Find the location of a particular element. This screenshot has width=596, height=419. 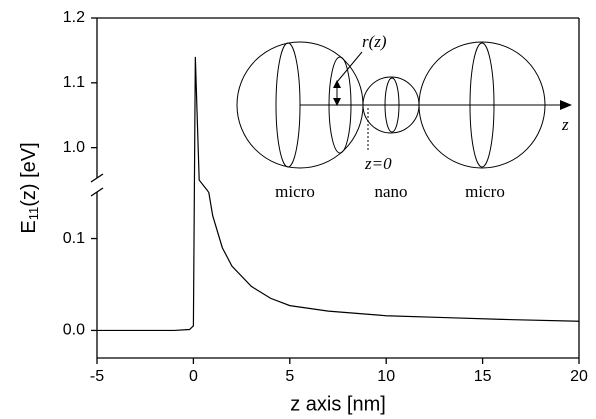

y-axis-label: E11(z) [eV] is located at coordinates (29, 187).